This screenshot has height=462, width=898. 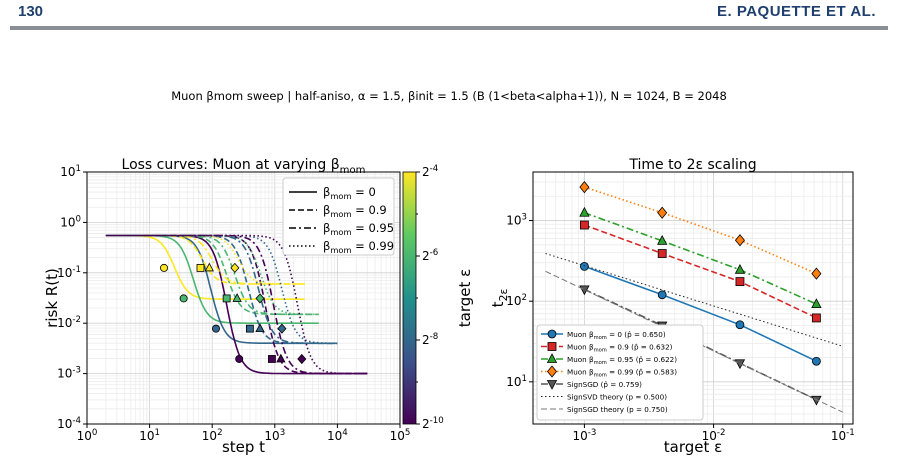 What do you see at coordinates (430, 255) in the screenshot?
I see `colorbar-tick-label: 2-6` at bounding box center [430, 255].